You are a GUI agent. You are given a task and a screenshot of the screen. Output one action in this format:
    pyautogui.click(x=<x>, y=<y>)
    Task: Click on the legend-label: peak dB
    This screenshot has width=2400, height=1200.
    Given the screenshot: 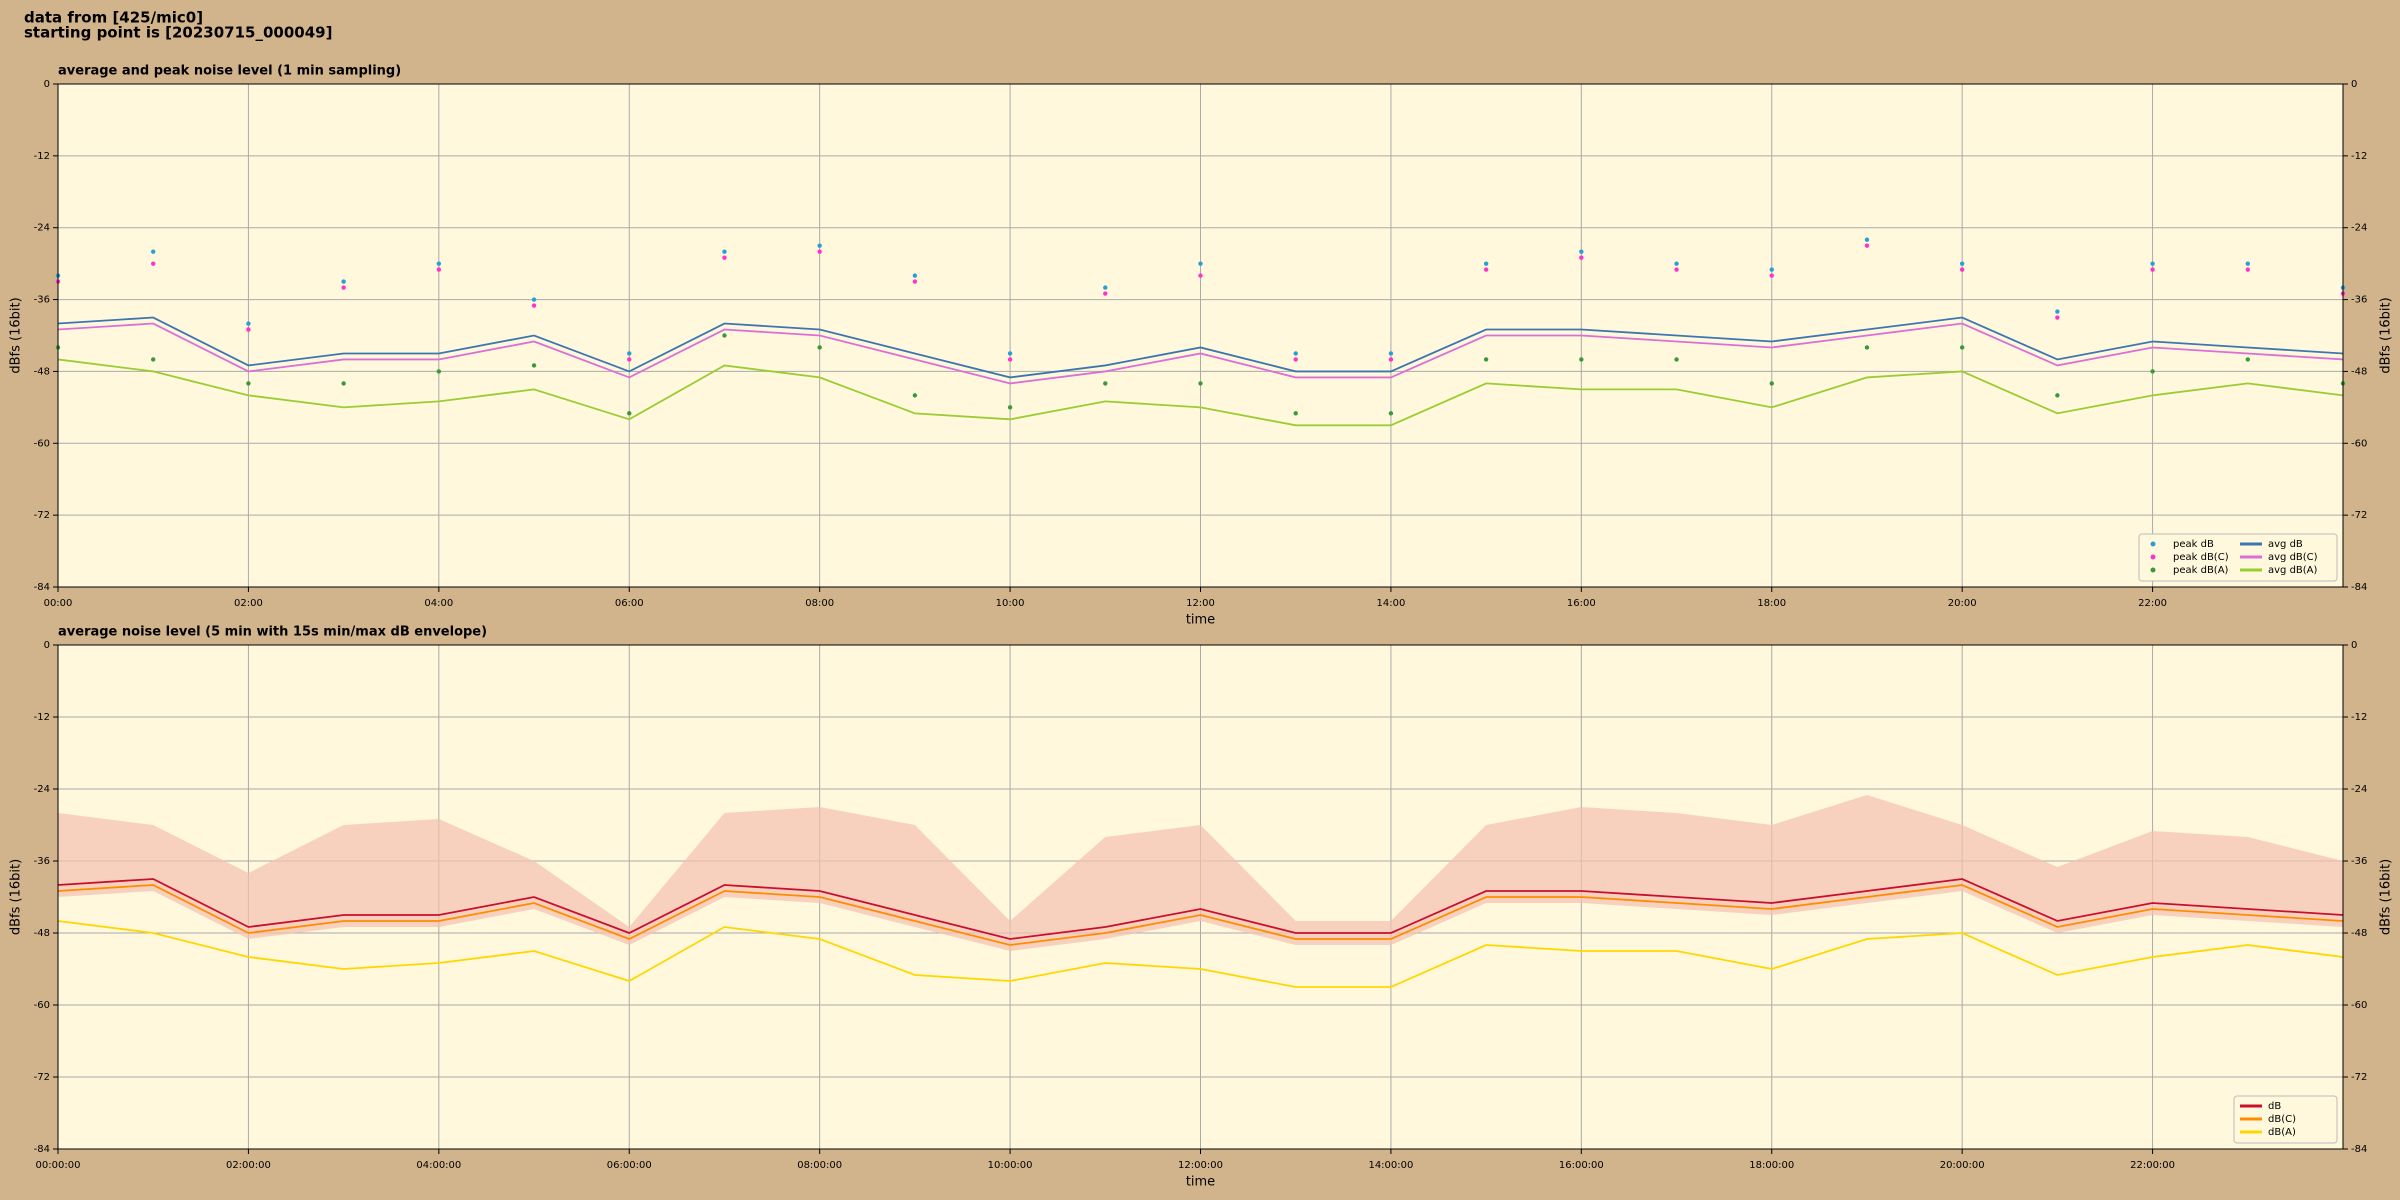 What is the action you would take?
    pyautogui.click(x=2193, y=544)
    